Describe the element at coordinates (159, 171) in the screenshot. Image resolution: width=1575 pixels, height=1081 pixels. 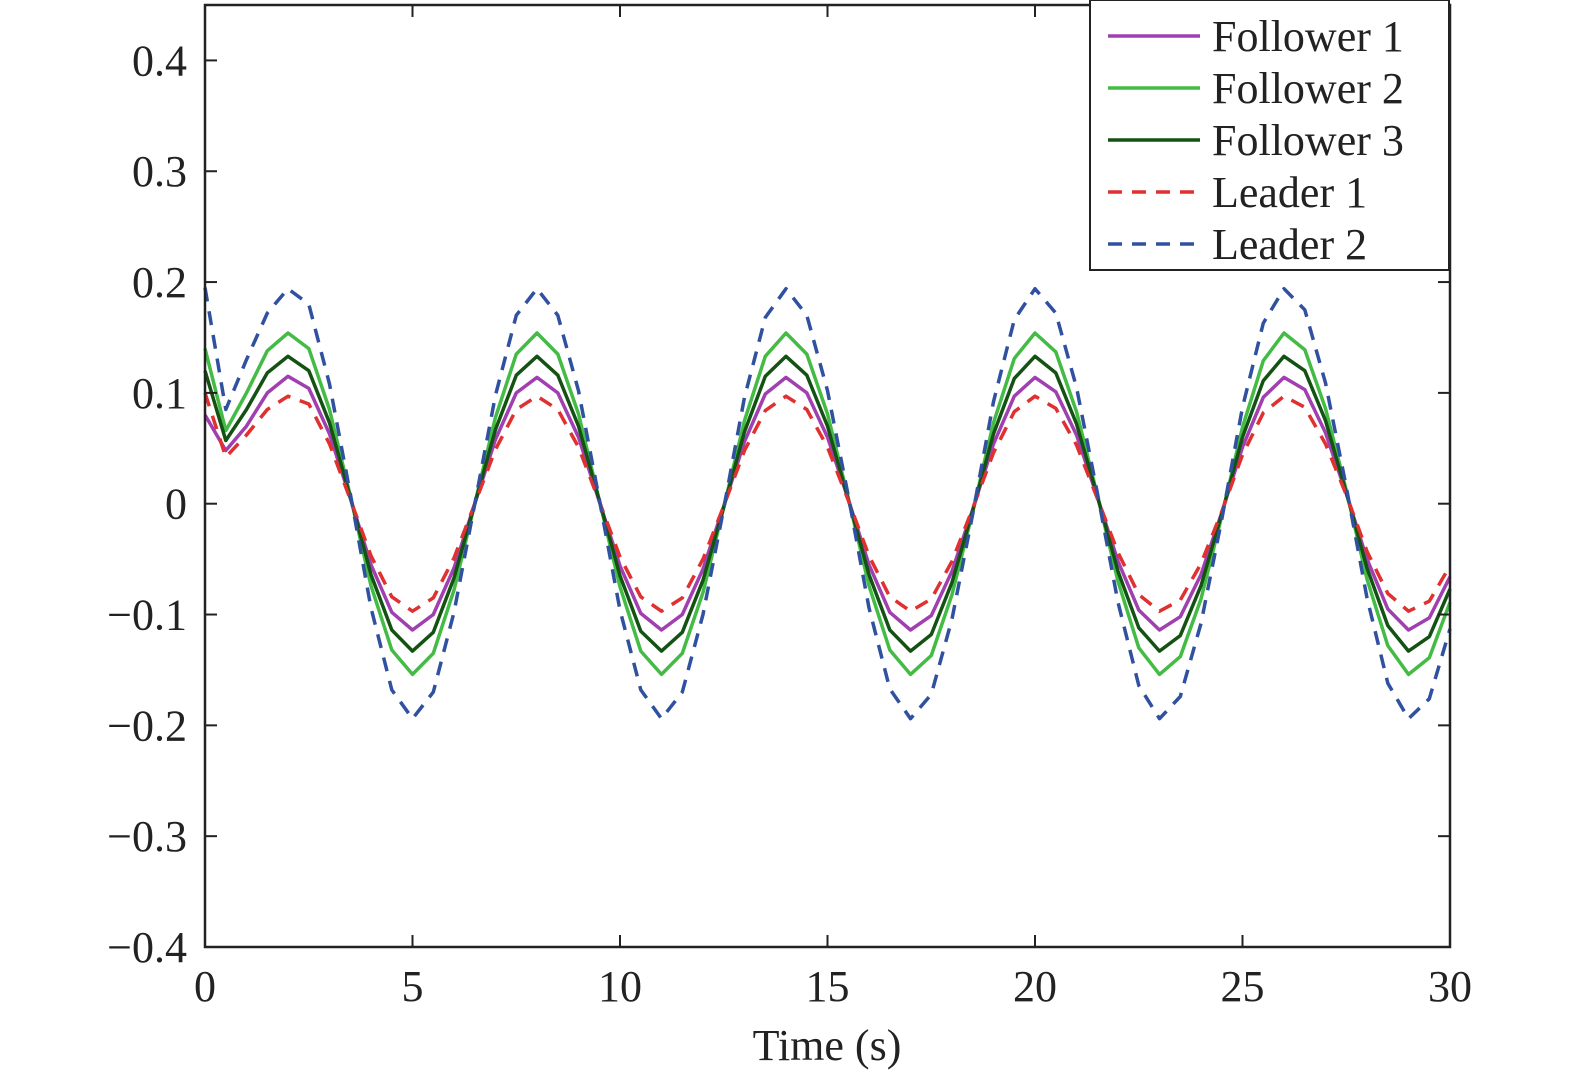
I see `y-tick-label: 0.3` at that location.